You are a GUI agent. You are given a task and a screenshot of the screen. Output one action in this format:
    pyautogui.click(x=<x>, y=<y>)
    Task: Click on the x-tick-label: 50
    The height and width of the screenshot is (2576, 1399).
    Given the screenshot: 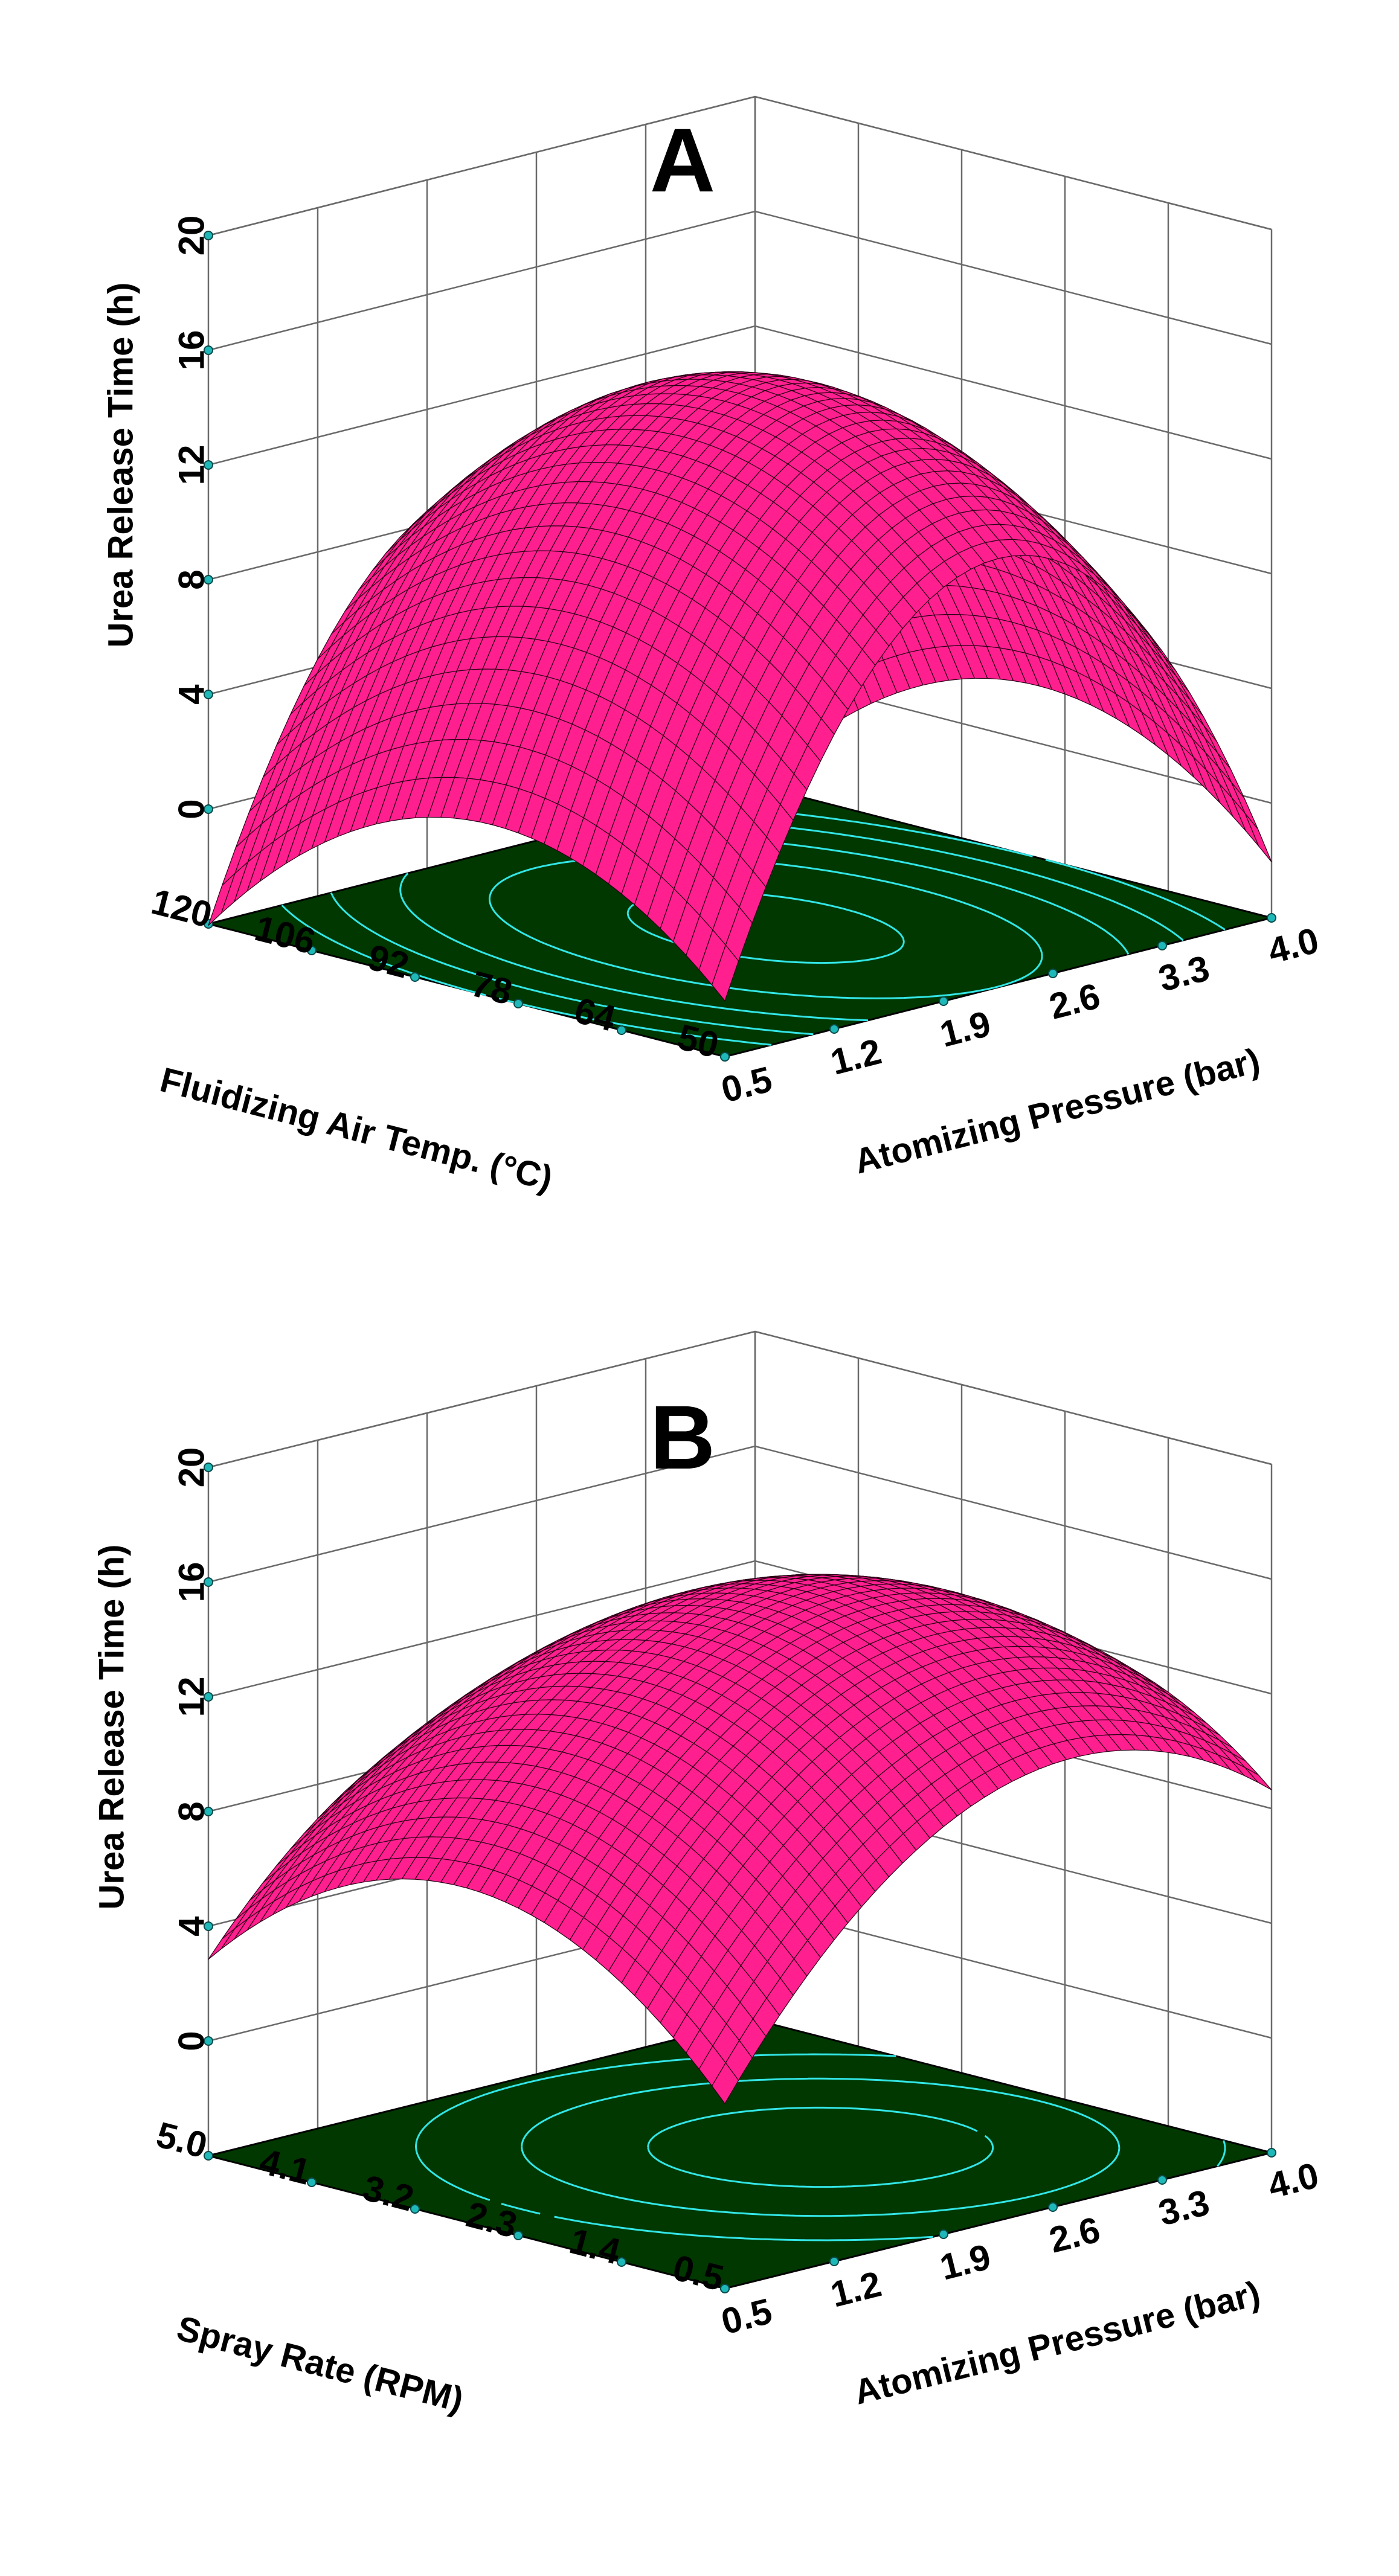 What is the action you would take?
    pyautogui.click(x=698, y=1041)
    